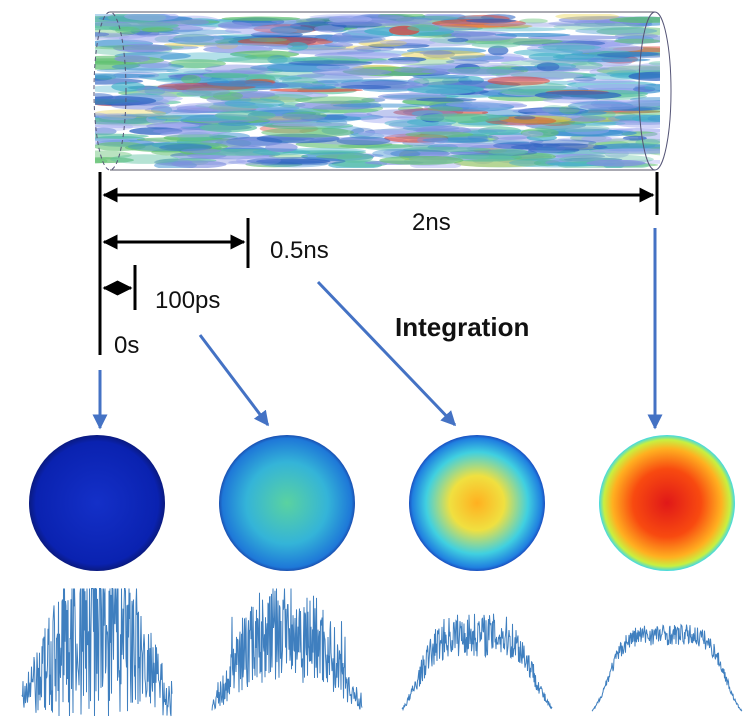 The width and height of the screenshot is (750, 720). Describe the element at coordinates (126, 345) in the screenshot. I see `time-label: 0s` at that location.